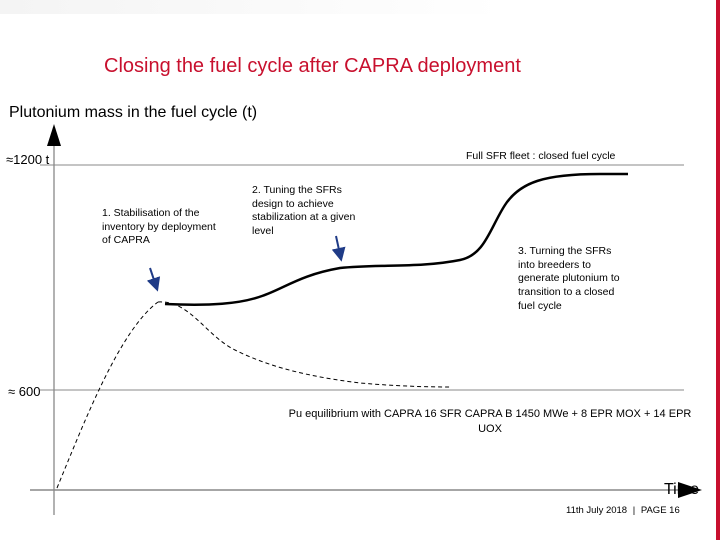 This screenshot has height=540, width=720. Describe the element at coordinates (597, 510) in the screenshot. I see `footer-date: 11th July 2018` at that location.